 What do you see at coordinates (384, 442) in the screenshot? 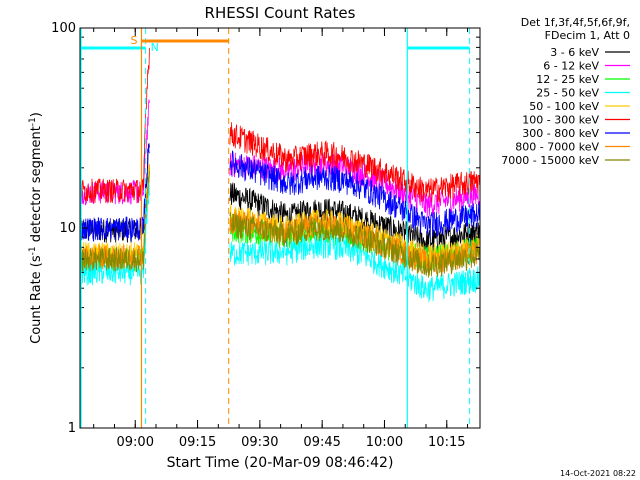
I see `x-tick-label: 10:00` at bounding box center [384, 442].